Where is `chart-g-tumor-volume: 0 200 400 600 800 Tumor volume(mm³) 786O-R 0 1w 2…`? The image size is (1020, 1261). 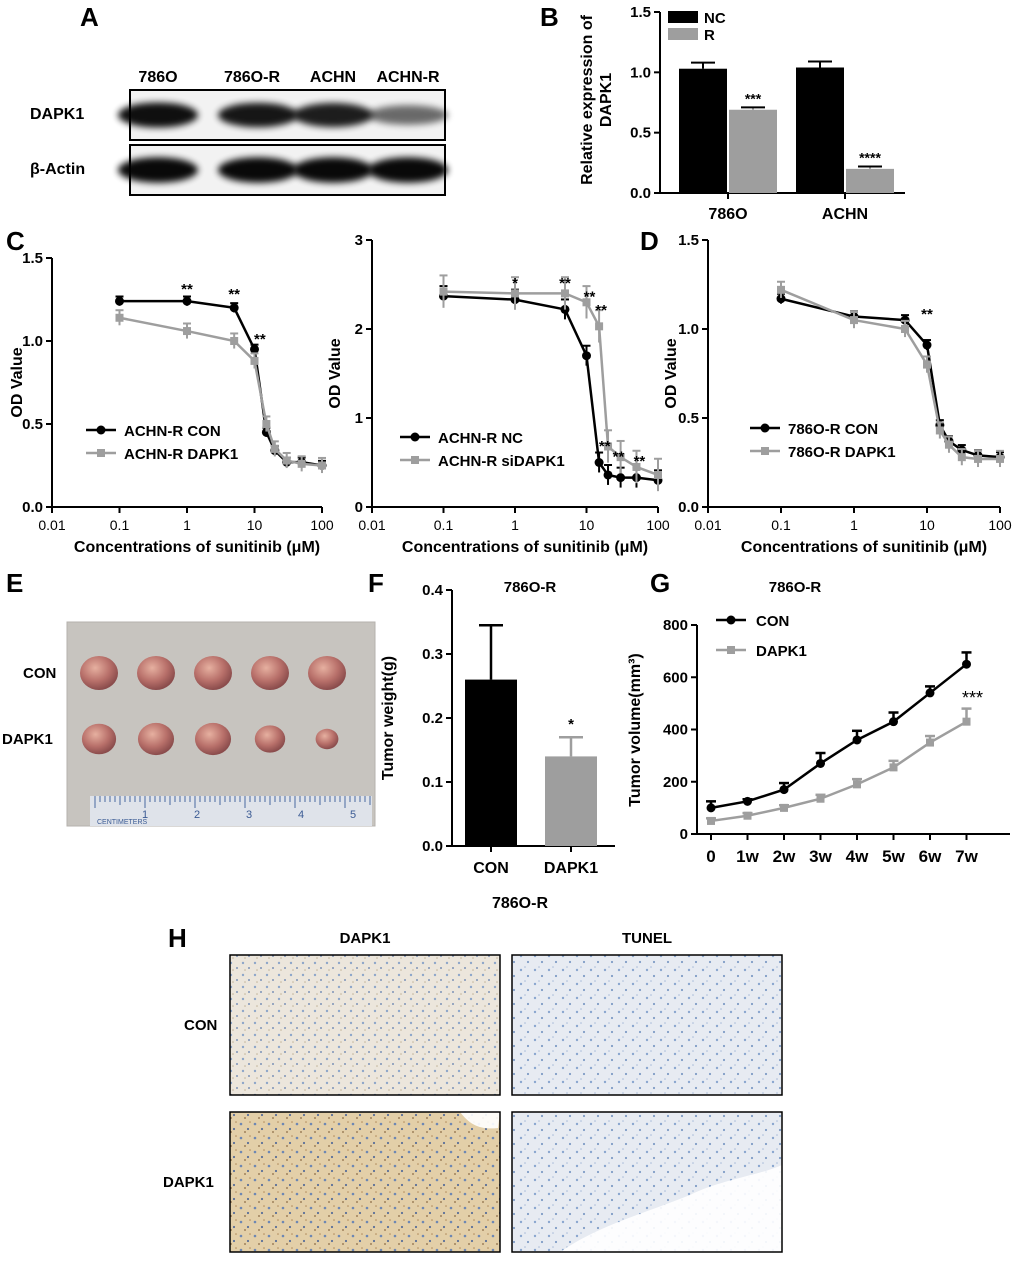 chart-g-tumor-volume: 0 200 400 600 800 Tumor volume(mm³) 786O-R 0 1w 2… is located at coordinates (818, 722).